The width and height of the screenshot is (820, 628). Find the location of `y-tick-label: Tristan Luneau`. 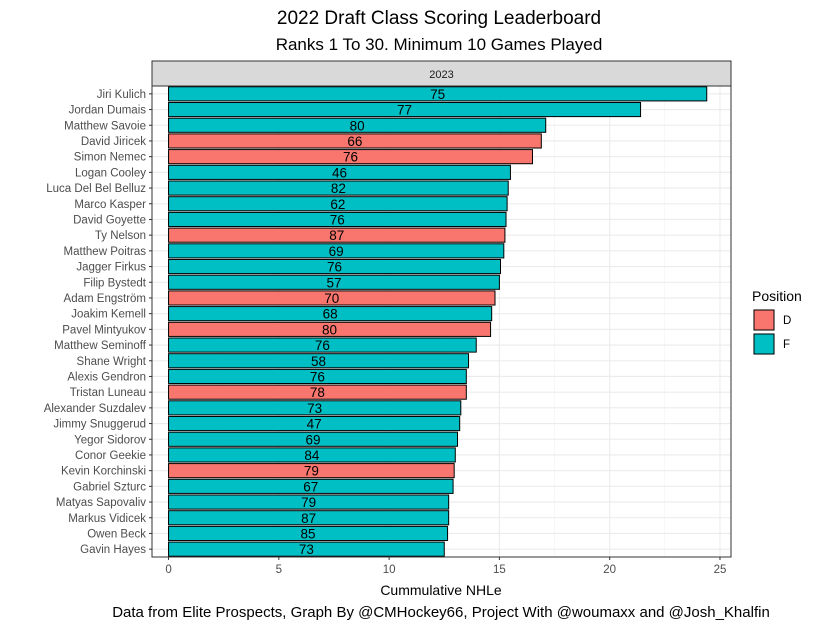

y-tick-label: Tristan Luneau is located at coordinates (108, 393).